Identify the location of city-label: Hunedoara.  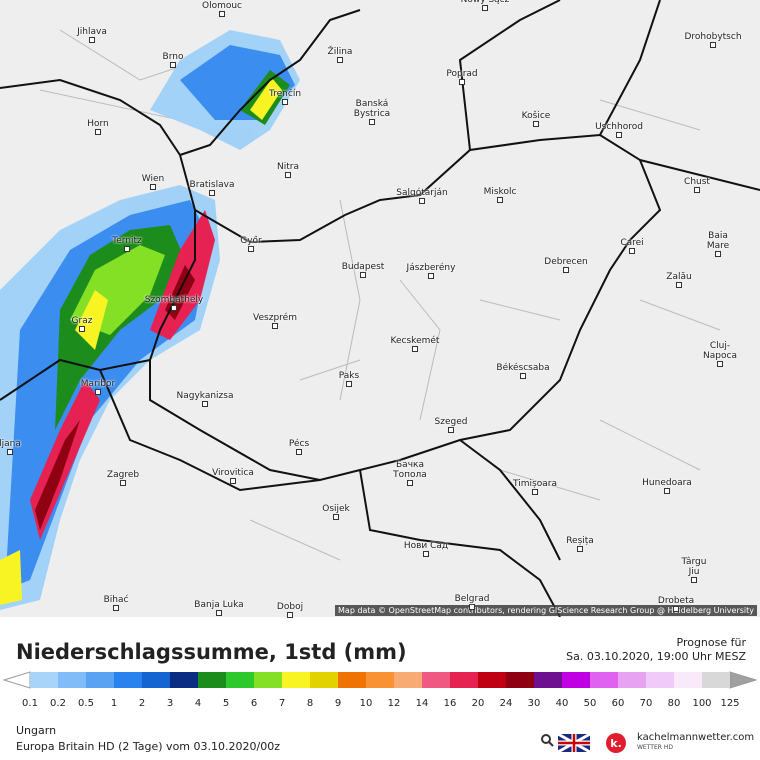
(667, 483).